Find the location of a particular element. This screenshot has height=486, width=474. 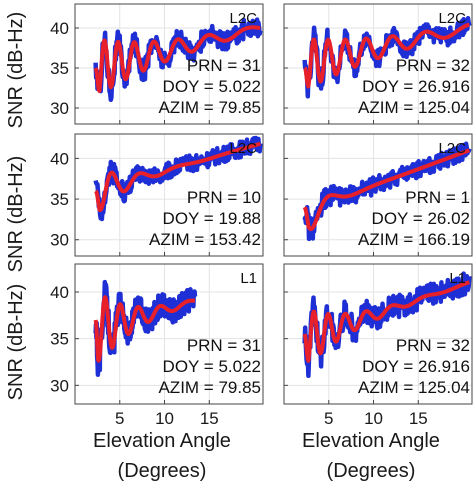

panel-4: L2C PRN = 1 DOY = 26.02 AZIM = 166.19 is located at coordinates (378, 195).